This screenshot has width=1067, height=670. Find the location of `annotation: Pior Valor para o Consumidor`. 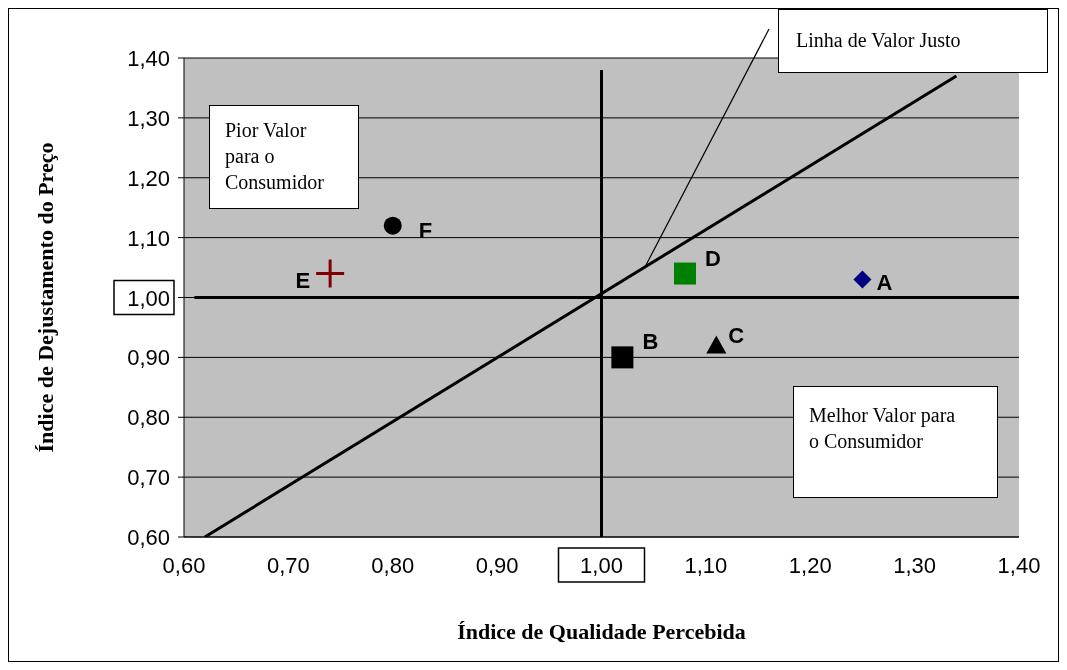

annotation: Pior Valor para o Consumidor is located at coordinates (275, 156).